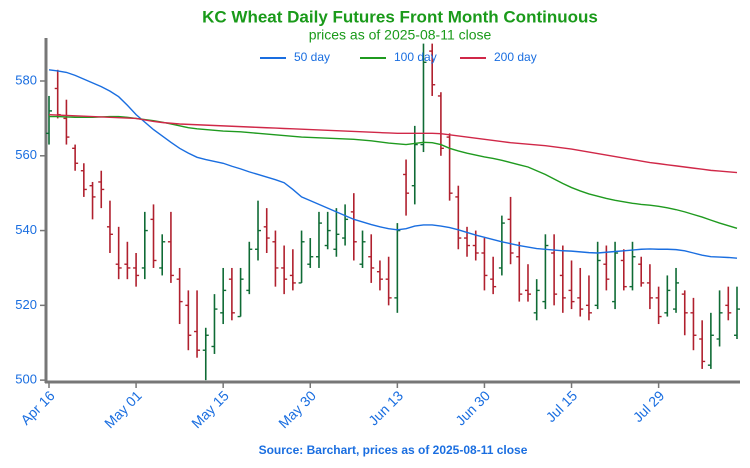 The height and width of the screenshot is (468, 750). I want to click on chart-subtitle: prices as of 2025-08-11 close, so click(400, 35).